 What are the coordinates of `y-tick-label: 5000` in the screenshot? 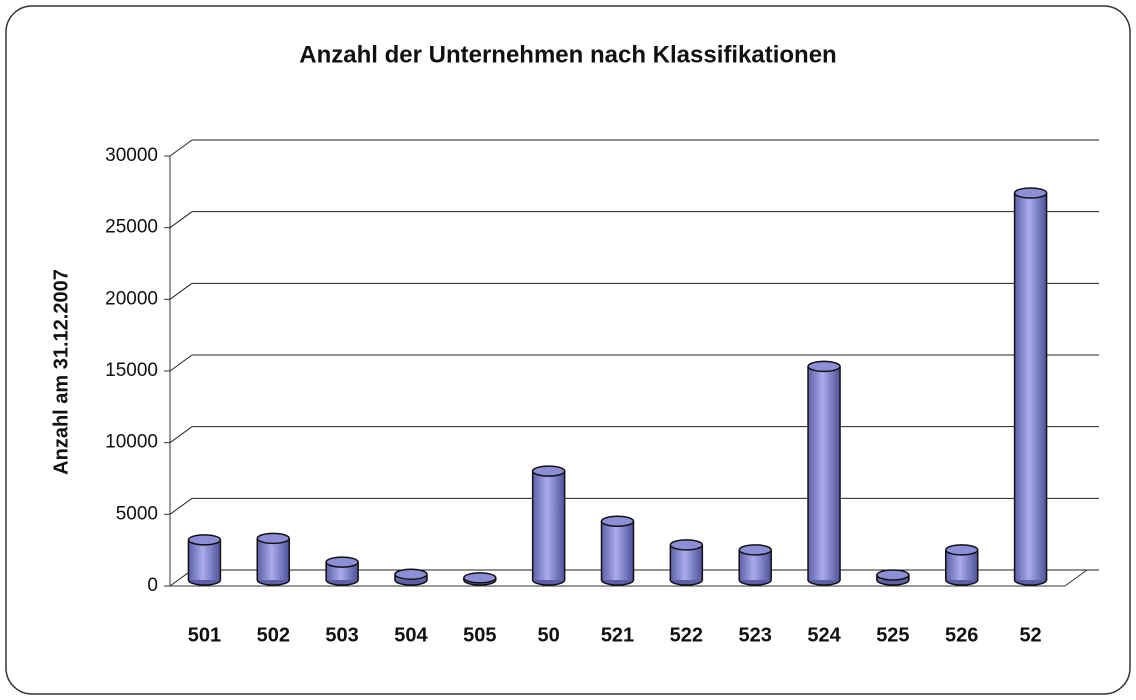 It's located at (137, 513).